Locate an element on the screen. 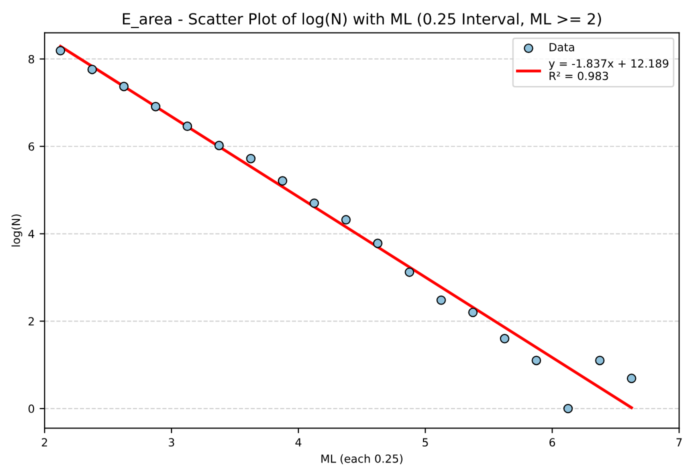 The width and height of the screenshot is (686, 468). y-tick-label: 2 is located at coordinates (31, 321).